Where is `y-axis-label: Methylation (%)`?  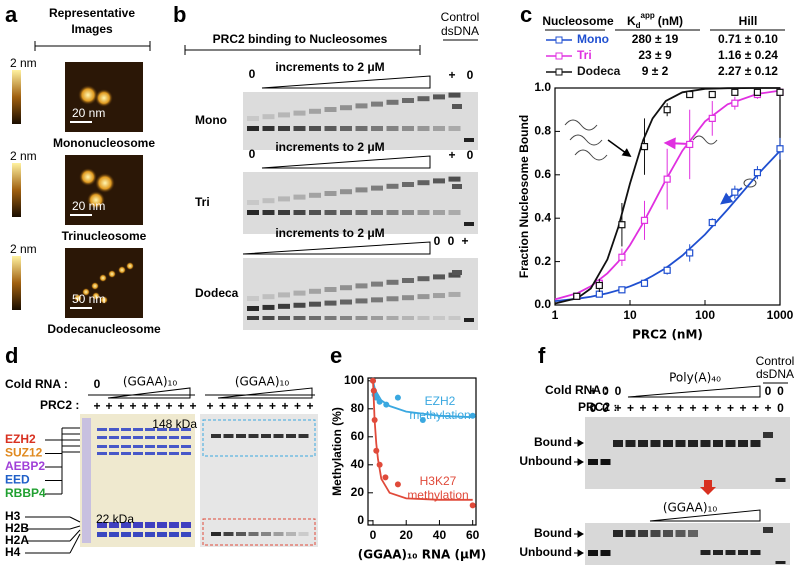
y-axis-label: Methylation (%) is located at coordinates (337, 451).